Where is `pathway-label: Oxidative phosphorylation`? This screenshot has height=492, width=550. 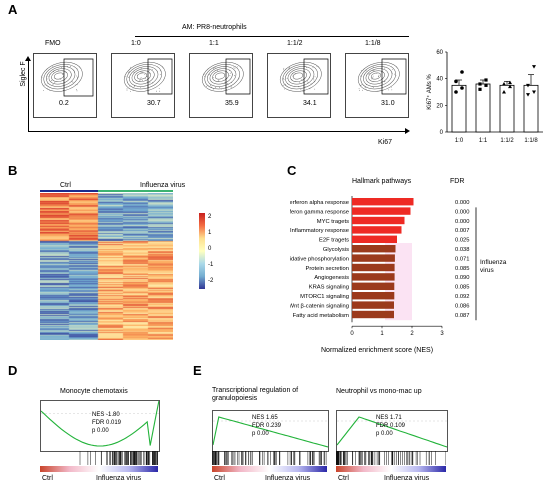
pathway-label: Oxidative phosphorylation is located at coordinates (319, 259).